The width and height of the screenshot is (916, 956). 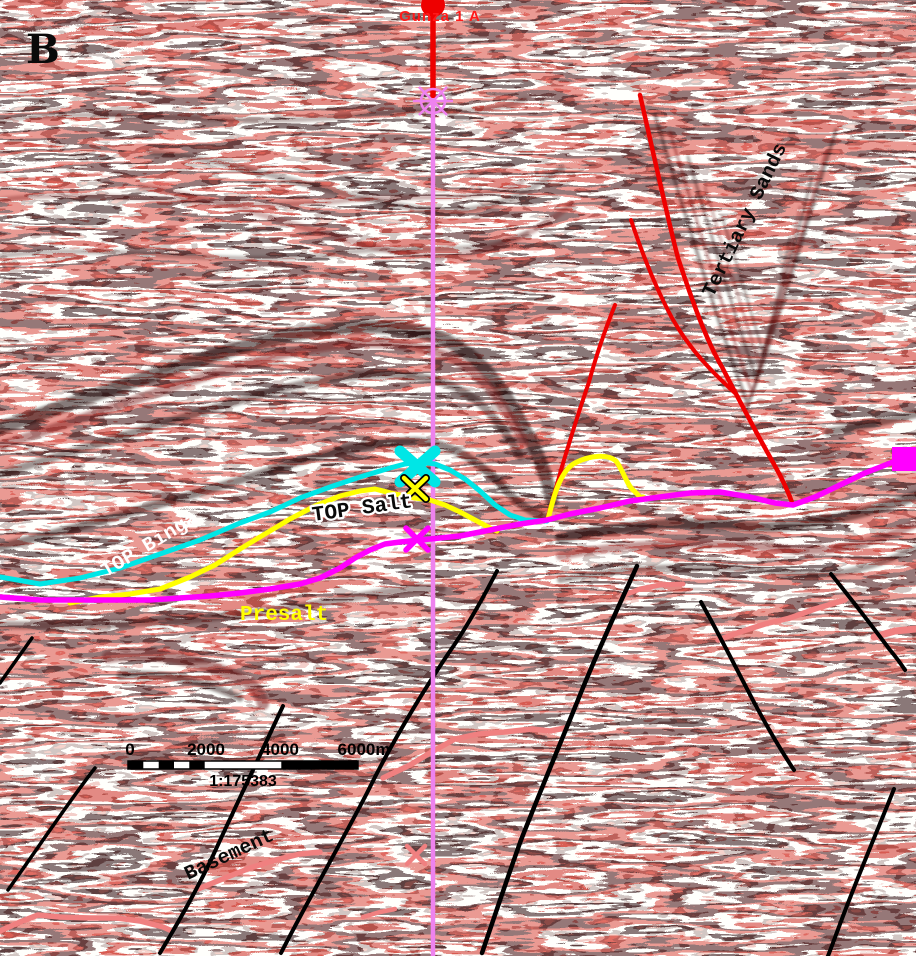 What do you see at coordinates (433, 8) in the screenshot?
I see `well-head-symbol` at bounding box center [433, 8].